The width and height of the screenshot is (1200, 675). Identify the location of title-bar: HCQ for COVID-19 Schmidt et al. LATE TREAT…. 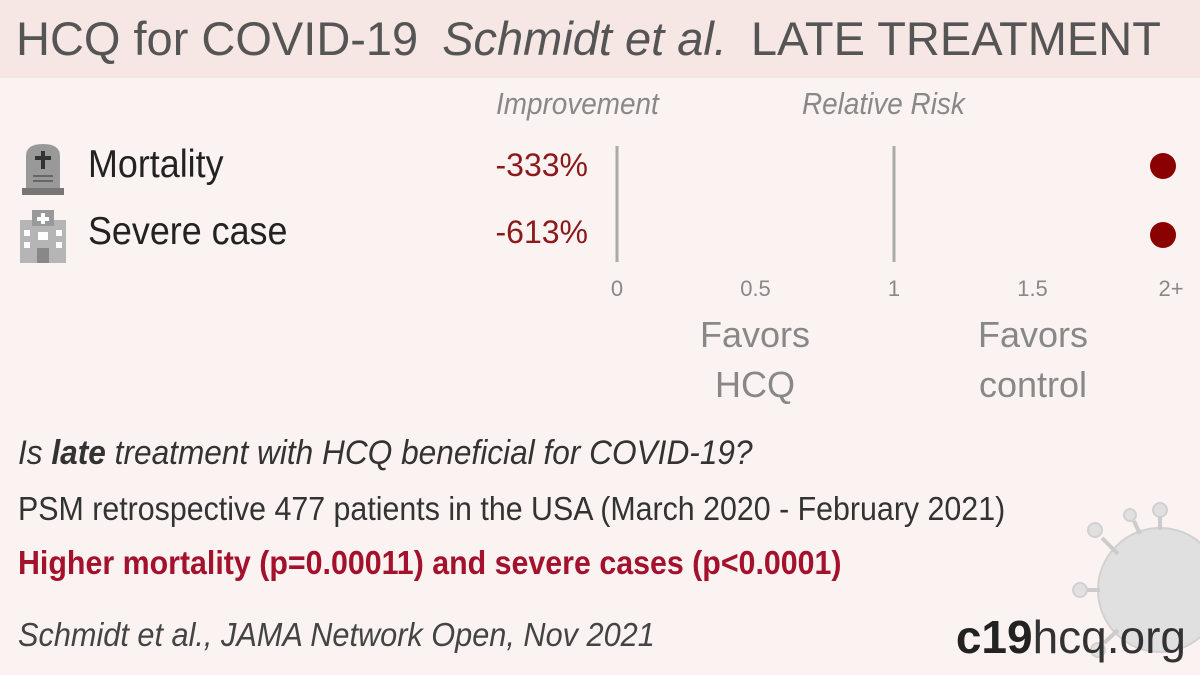
(600, 39).